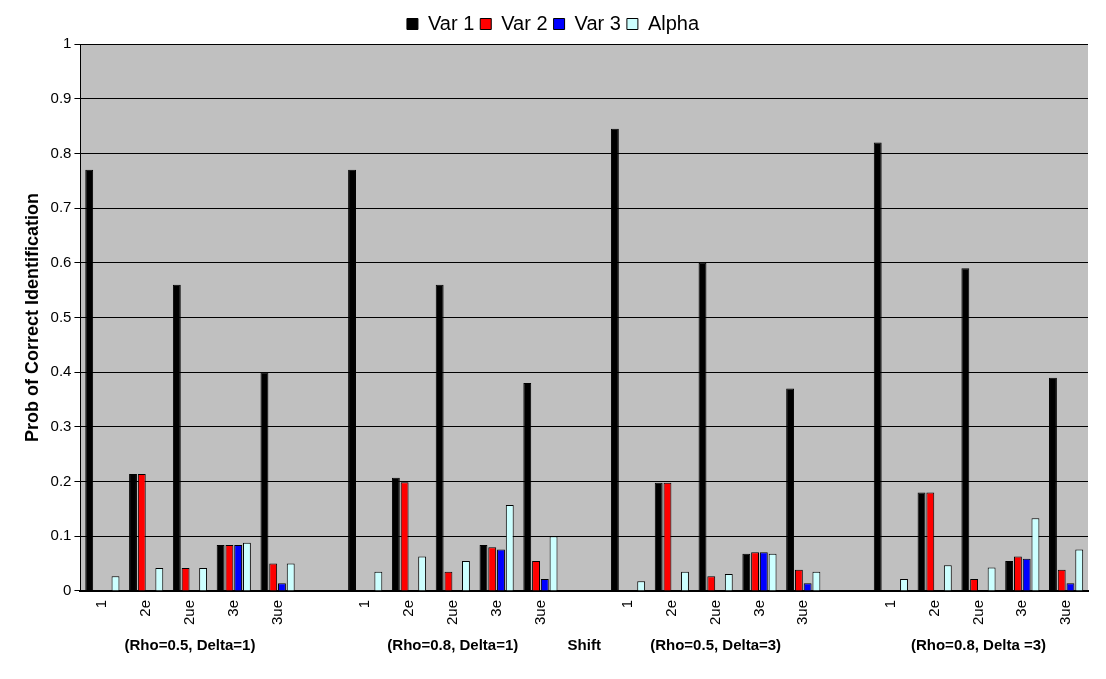 This screenshot has width=1106, height=679. What do you see at coordinates (61, 261) in the screenshot?
I see `y-tick-label: 0.6` at bounding box center [61, 261].